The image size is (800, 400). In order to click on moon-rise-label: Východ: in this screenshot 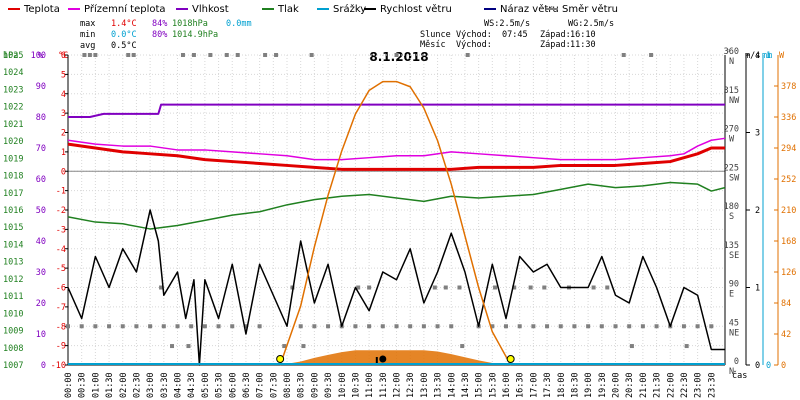, I will do `click(474, 45)`.